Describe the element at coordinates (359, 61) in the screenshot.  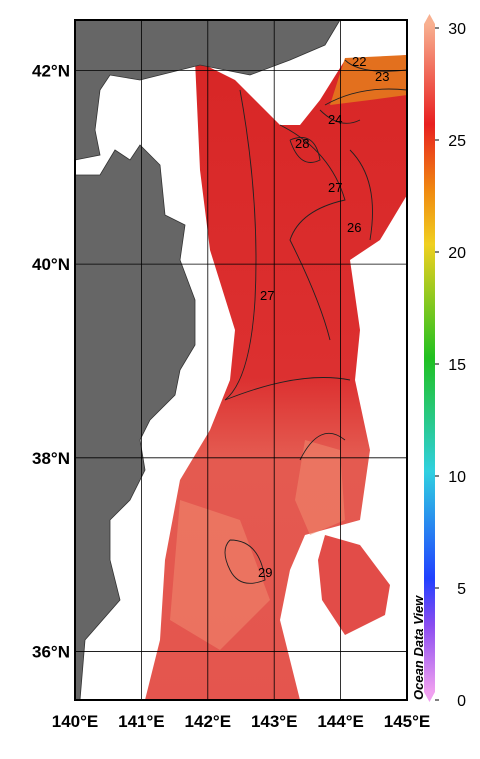
I see `contour-label: 22` at that location.